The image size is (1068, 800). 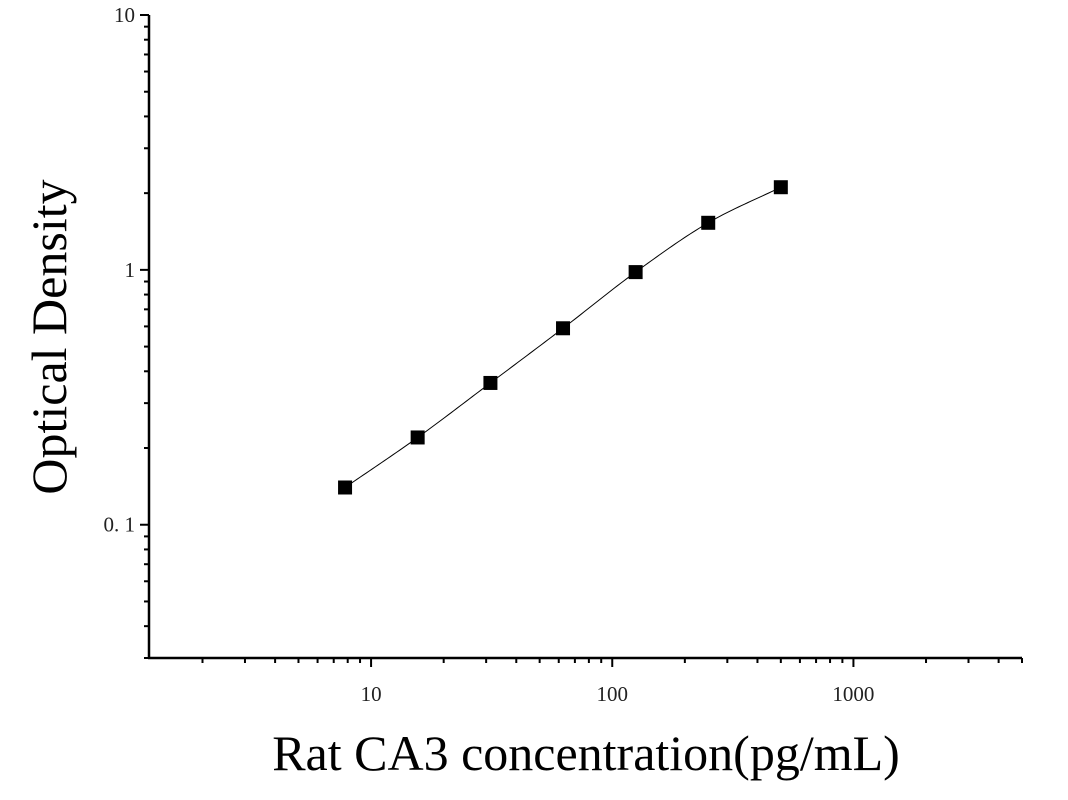 What do you see at coordinates (853, 694) in the screenshot?
I see `x-tick-label: 1000` at bounding box center [853, 694].